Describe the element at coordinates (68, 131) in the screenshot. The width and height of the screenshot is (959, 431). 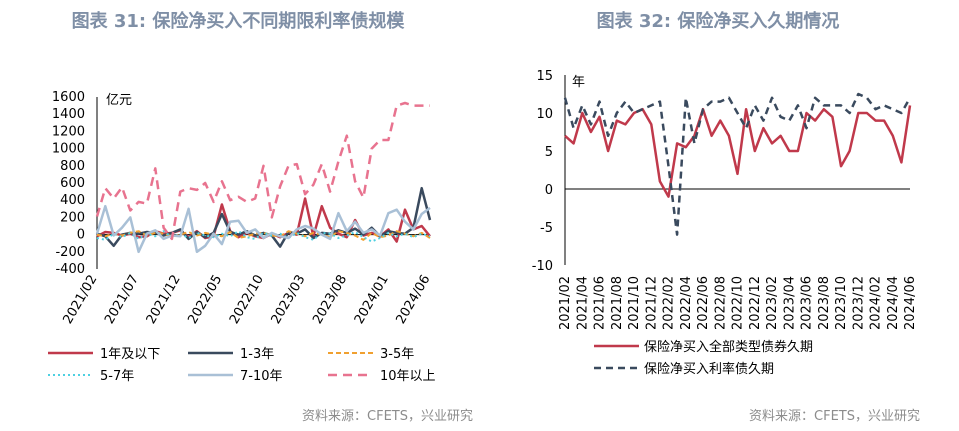
I see `left-y-tick-label: 1200` at that location.